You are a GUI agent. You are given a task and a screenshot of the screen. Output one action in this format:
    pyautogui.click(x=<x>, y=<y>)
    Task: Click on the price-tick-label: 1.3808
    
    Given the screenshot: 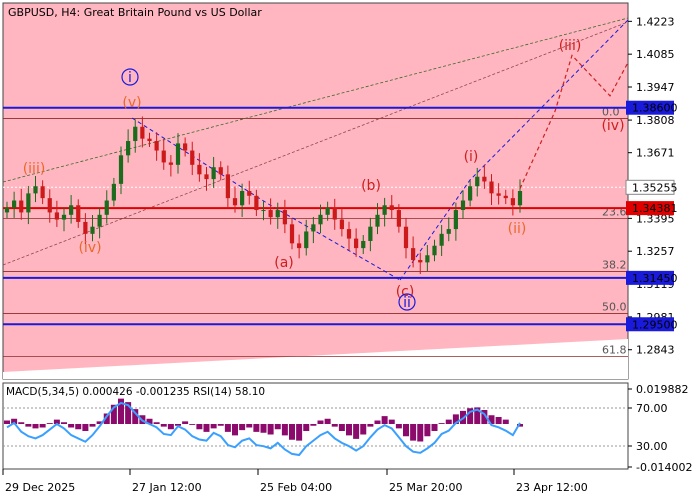 What is the action you would take?
    pyautogui.click(x=655, y=120)
    